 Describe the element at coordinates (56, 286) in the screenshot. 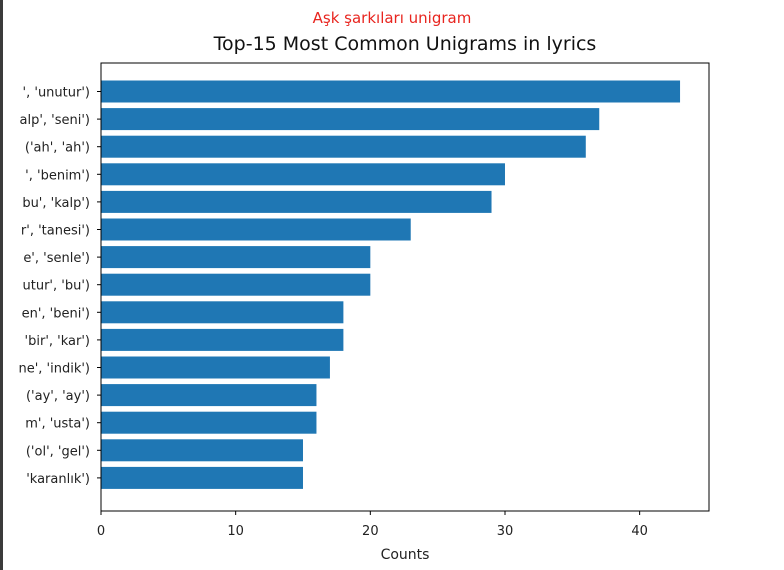

I see `y-tick-label: utur', 'bu')` at that location.